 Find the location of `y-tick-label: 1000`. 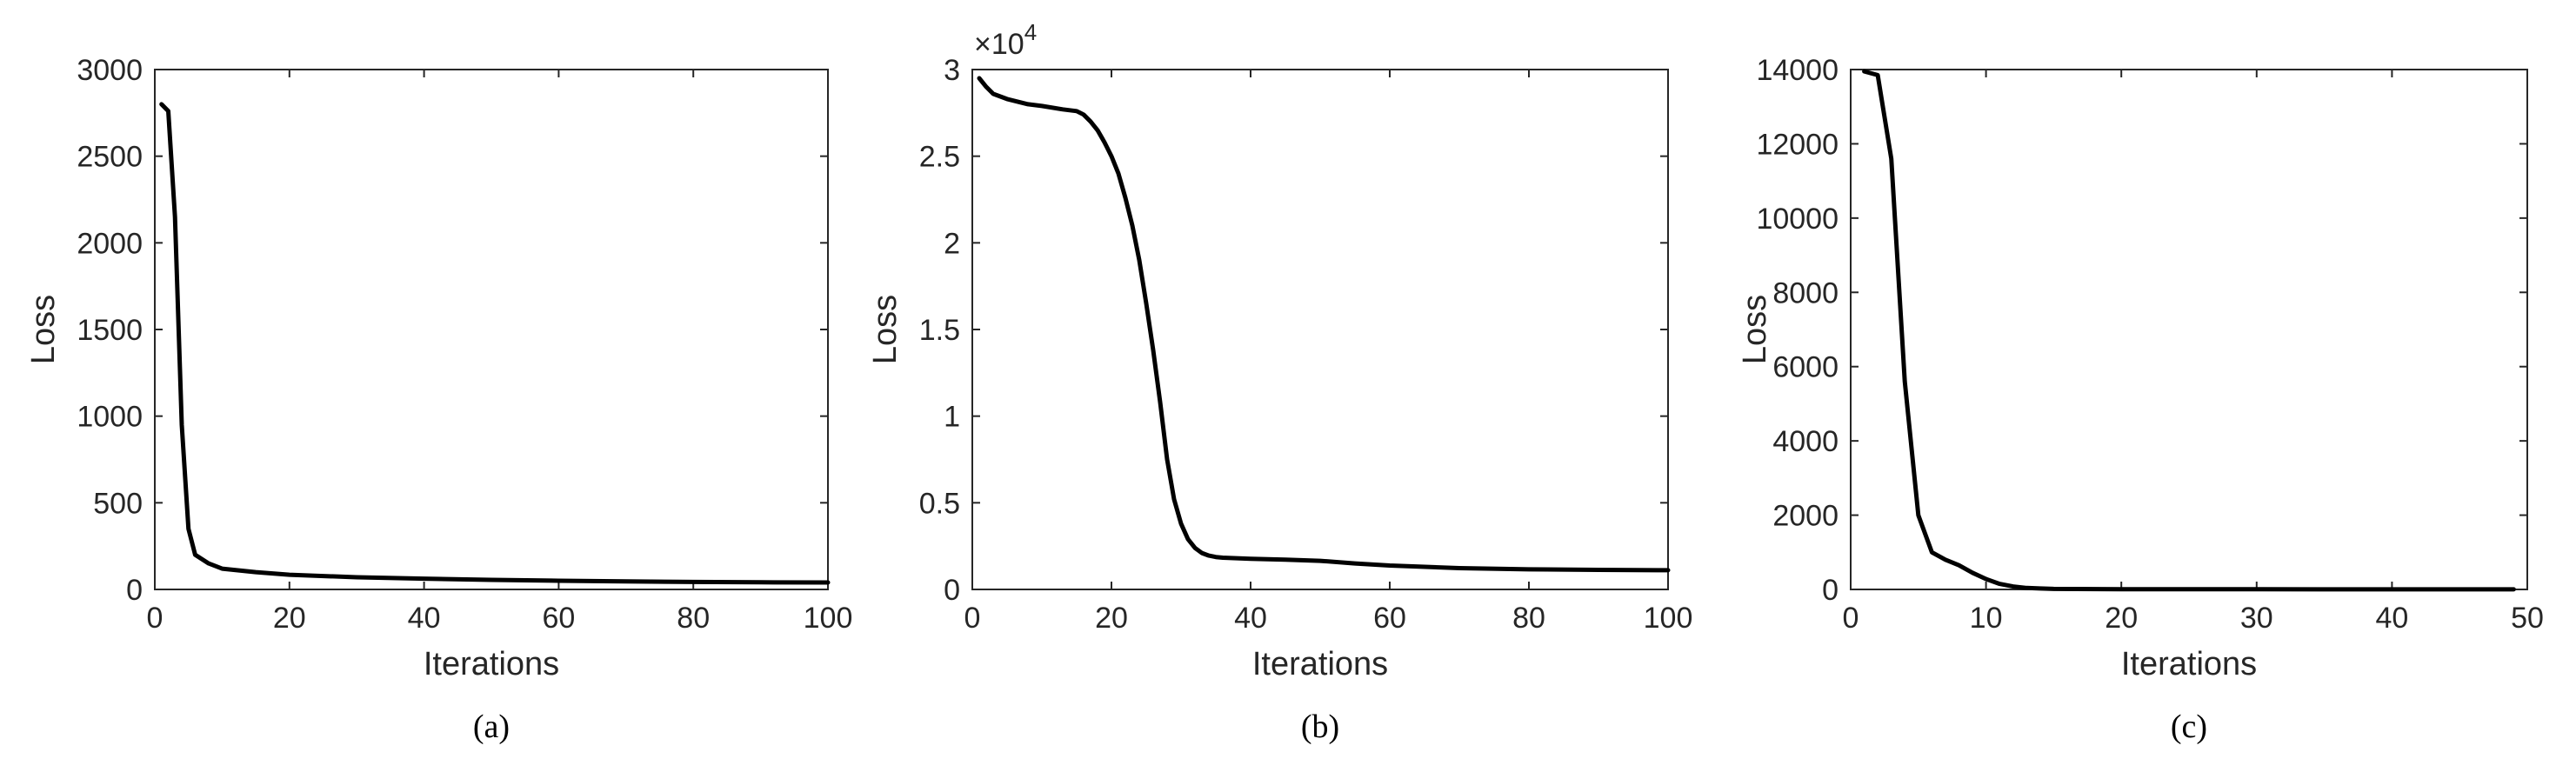

y-tick-label: 1000 is located at coordinates (110, 417).